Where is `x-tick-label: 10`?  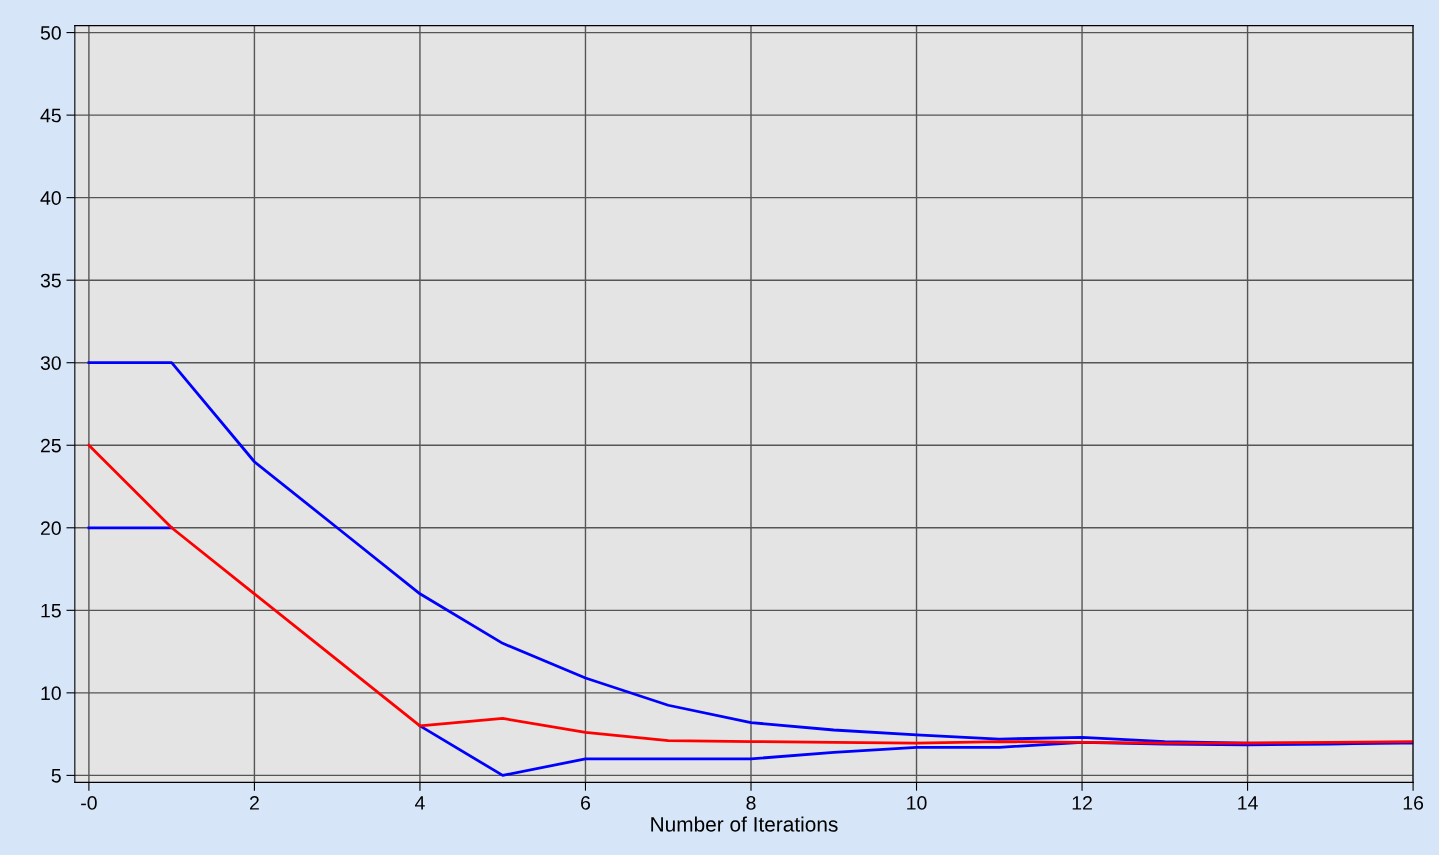
x-tick-label: 10 is located at coordinates (917, 803).